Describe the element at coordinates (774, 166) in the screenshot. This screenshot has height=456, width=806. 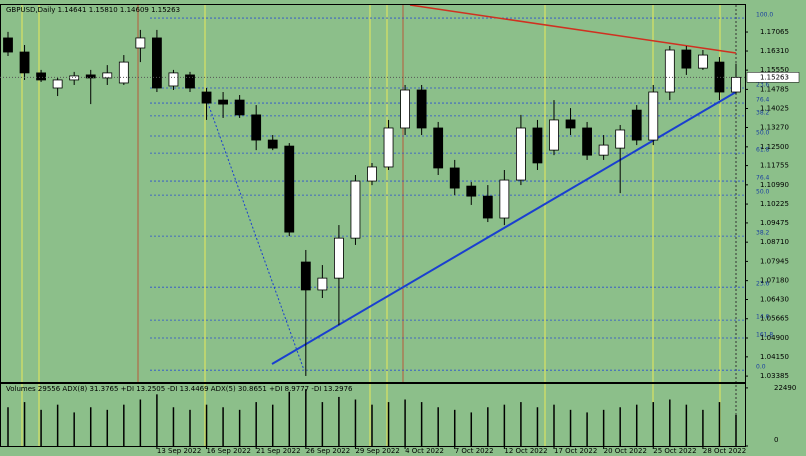
I see `y-tick-label: 1.11755` at that location.